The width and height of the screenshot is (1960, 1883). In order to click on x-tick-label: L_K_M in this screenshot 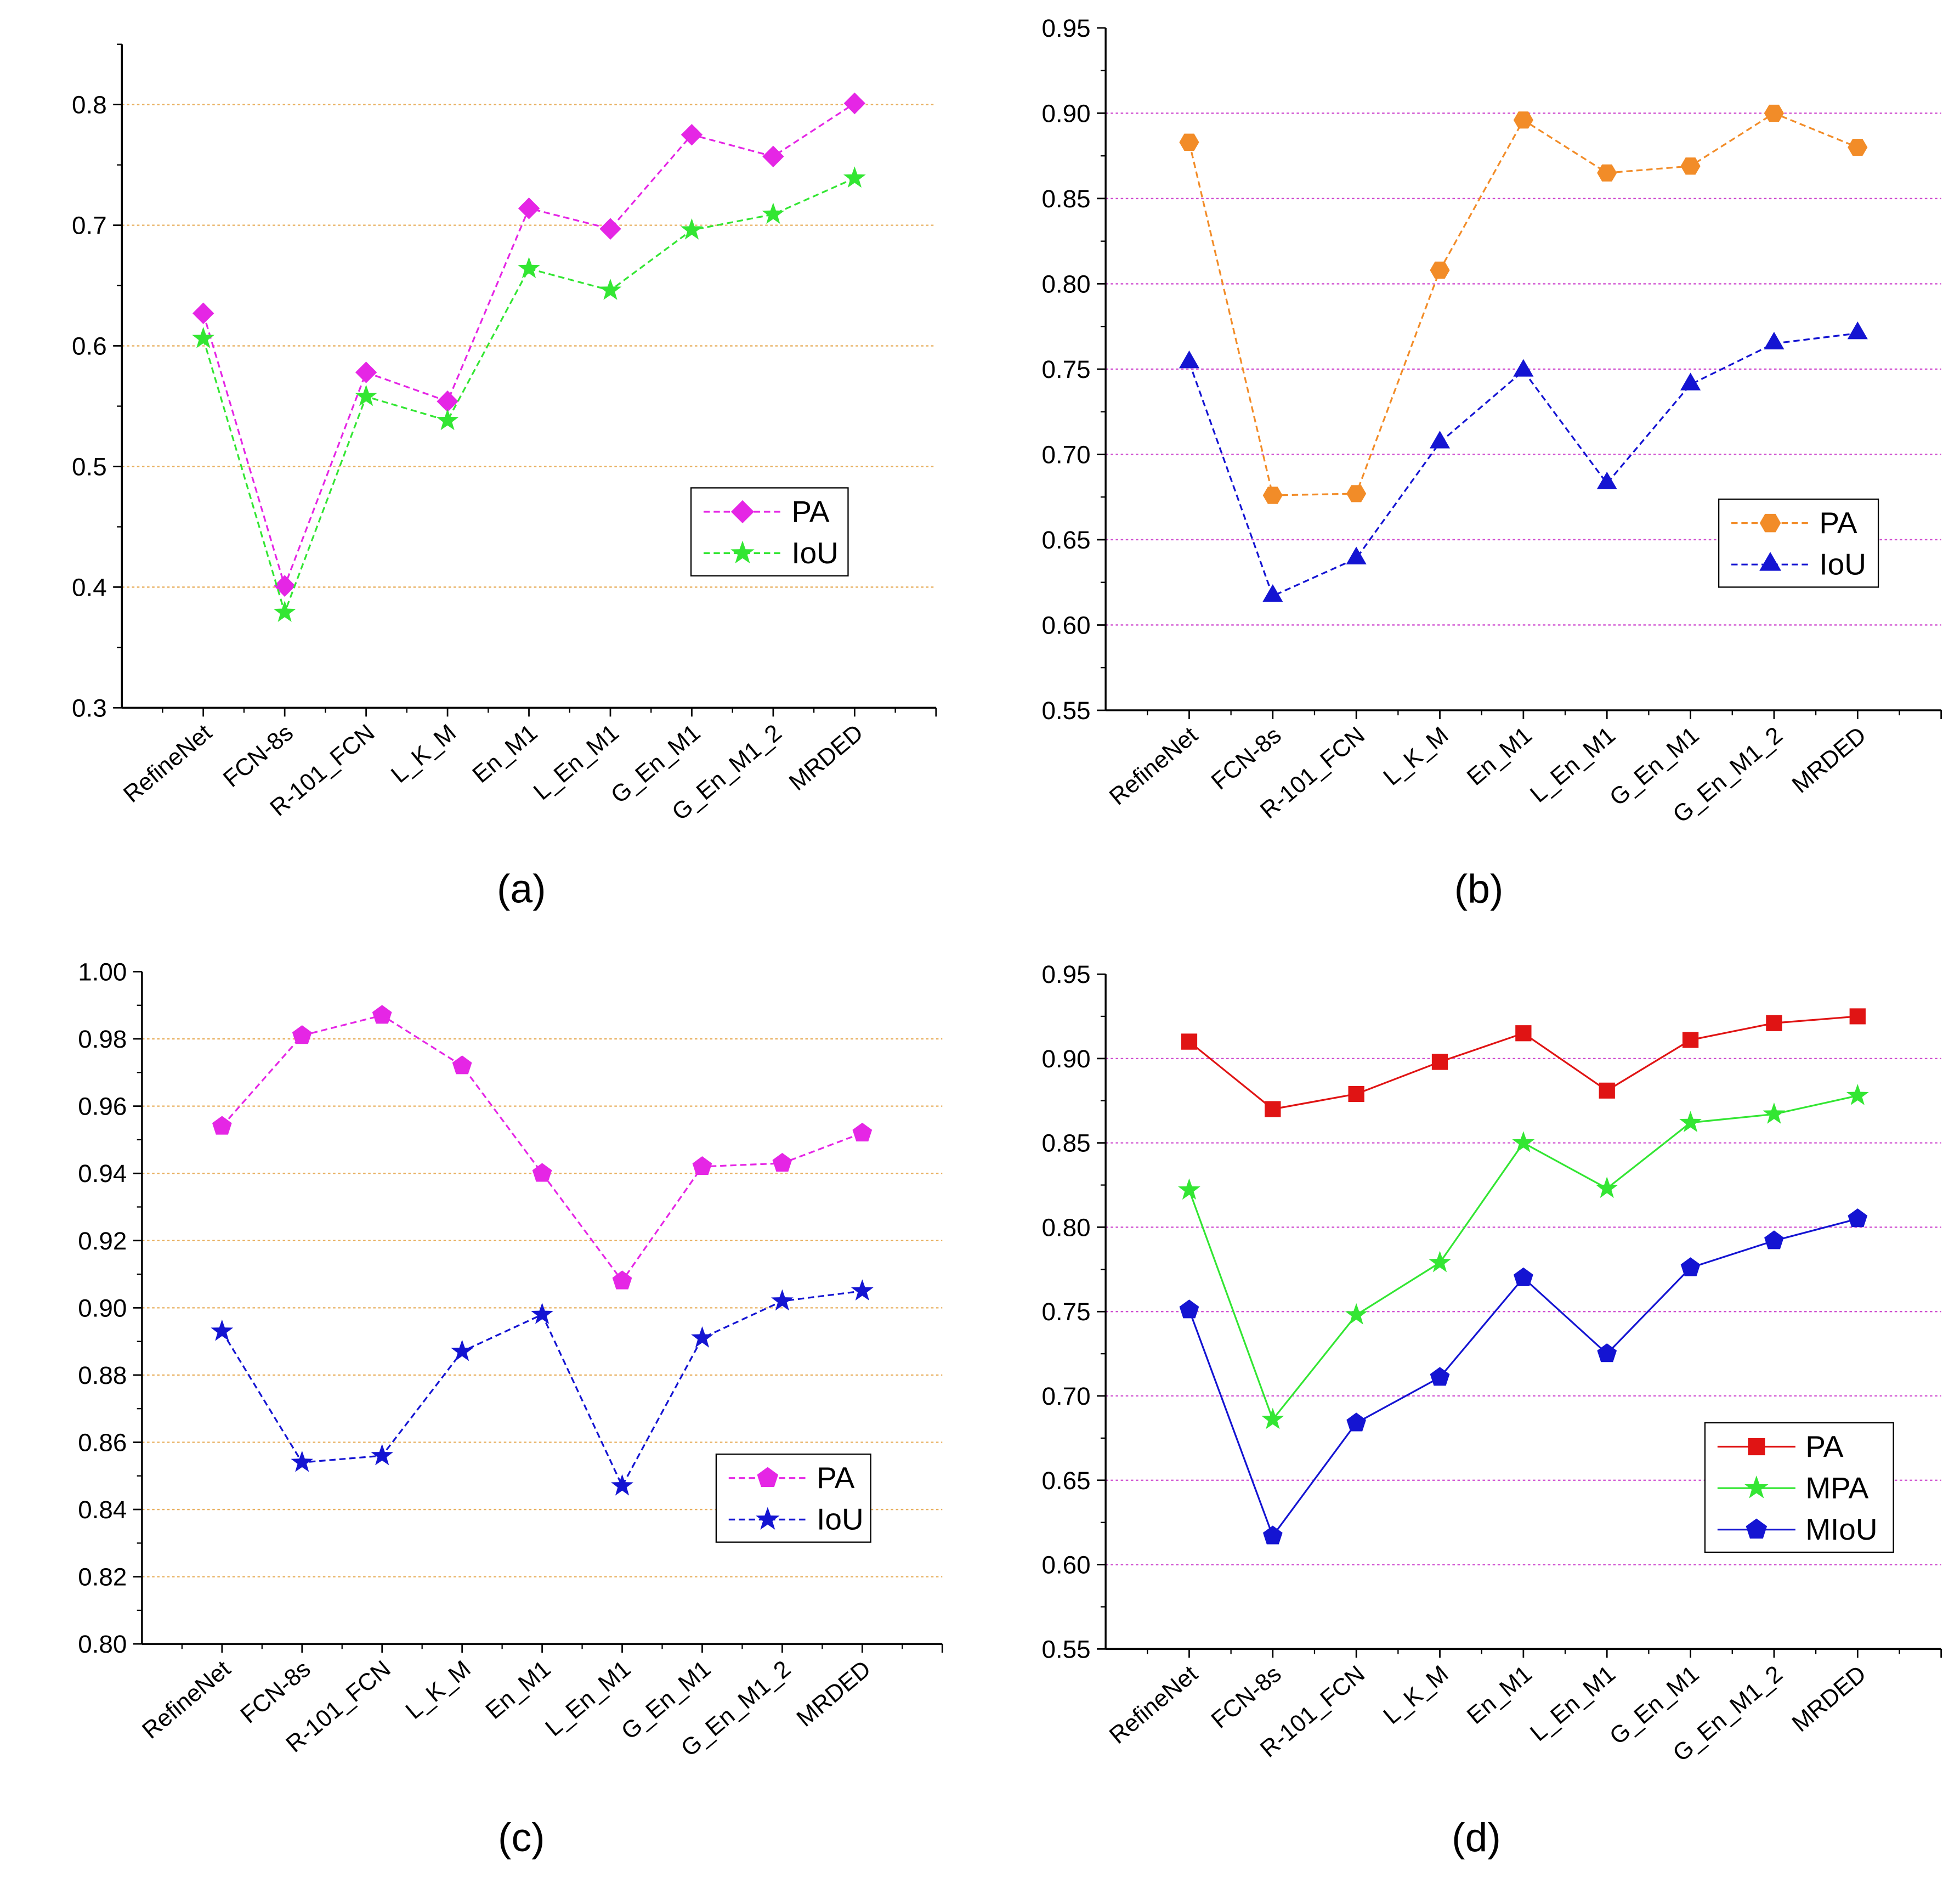, I will do `click(1416, 756)`.